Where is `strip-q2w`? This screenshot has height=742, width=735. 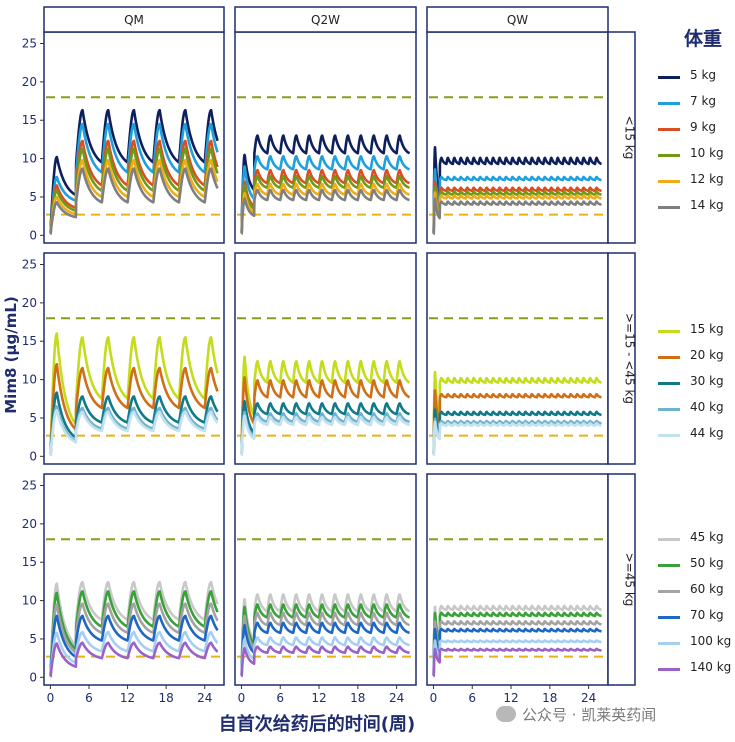
strip-q2w is located at coordinates (325, 19).